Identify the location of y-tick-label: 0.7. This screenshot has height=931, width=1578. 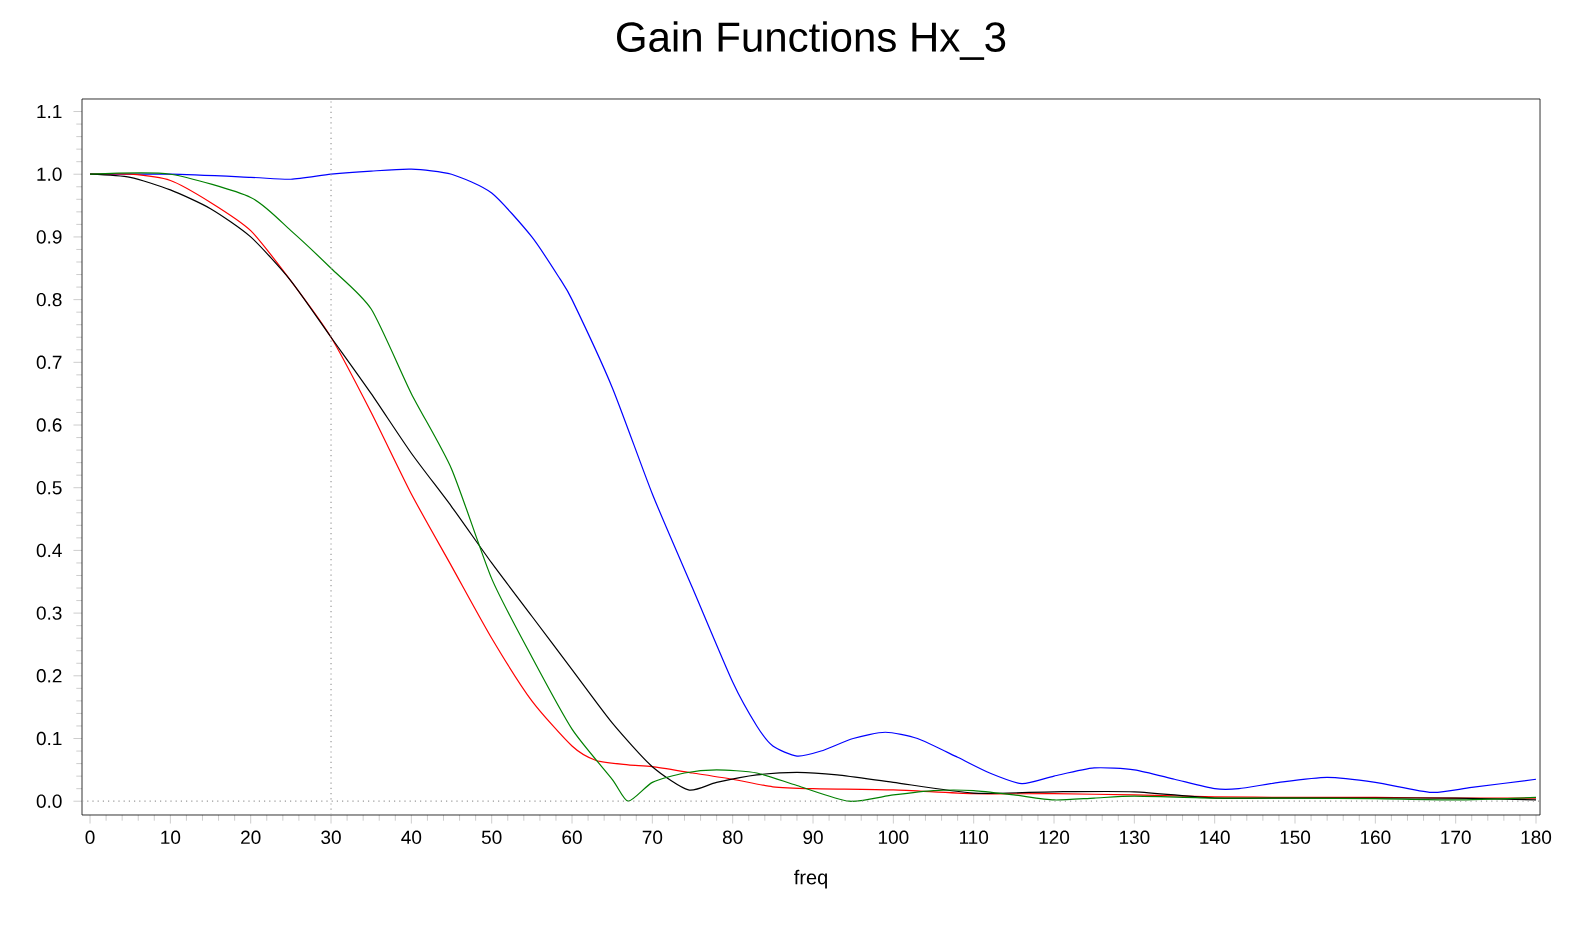
(49, 362).